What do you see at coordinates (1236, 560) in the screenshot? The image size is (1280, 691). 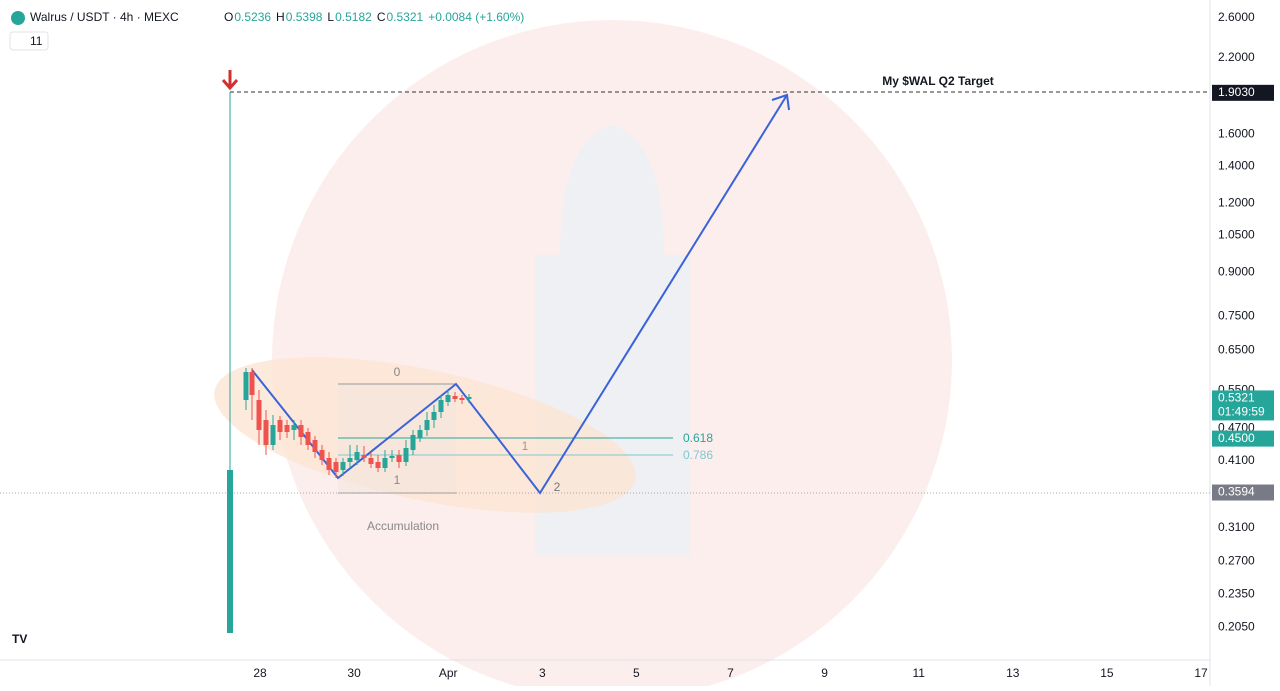 I see `price-tick-label: 0.2700` at bounding box center [1236, 560].